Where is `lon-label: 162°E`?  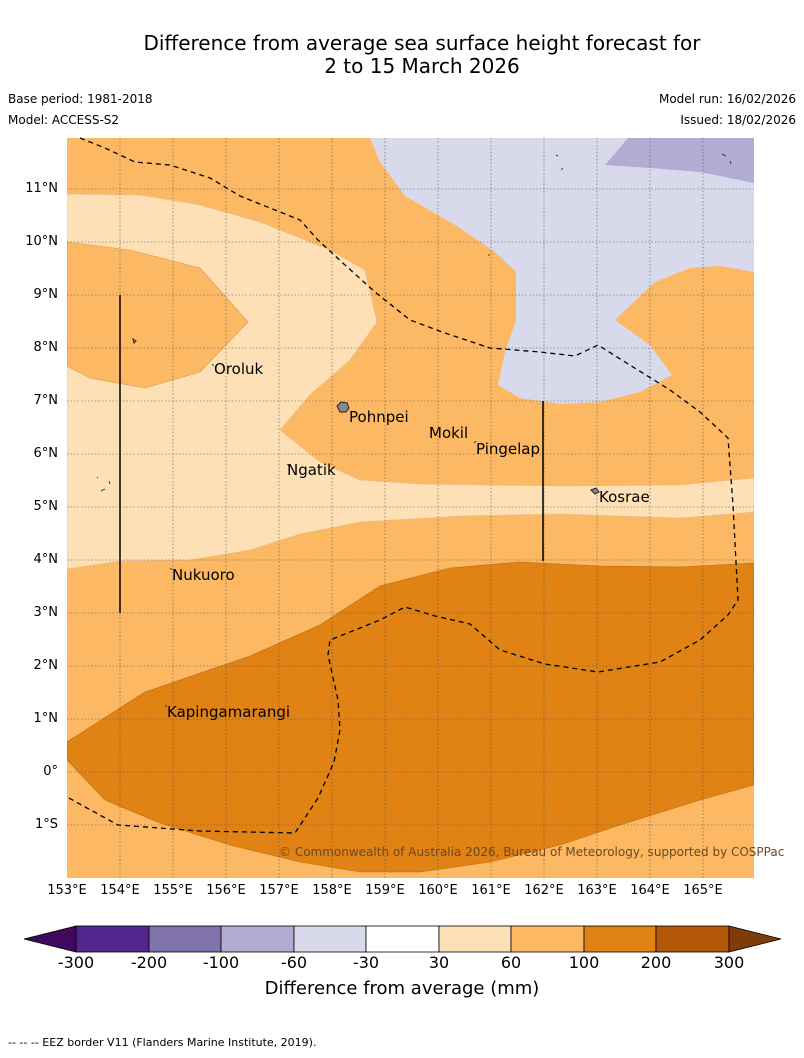
lon-label: 162°E is located at coordinates (544, 890).